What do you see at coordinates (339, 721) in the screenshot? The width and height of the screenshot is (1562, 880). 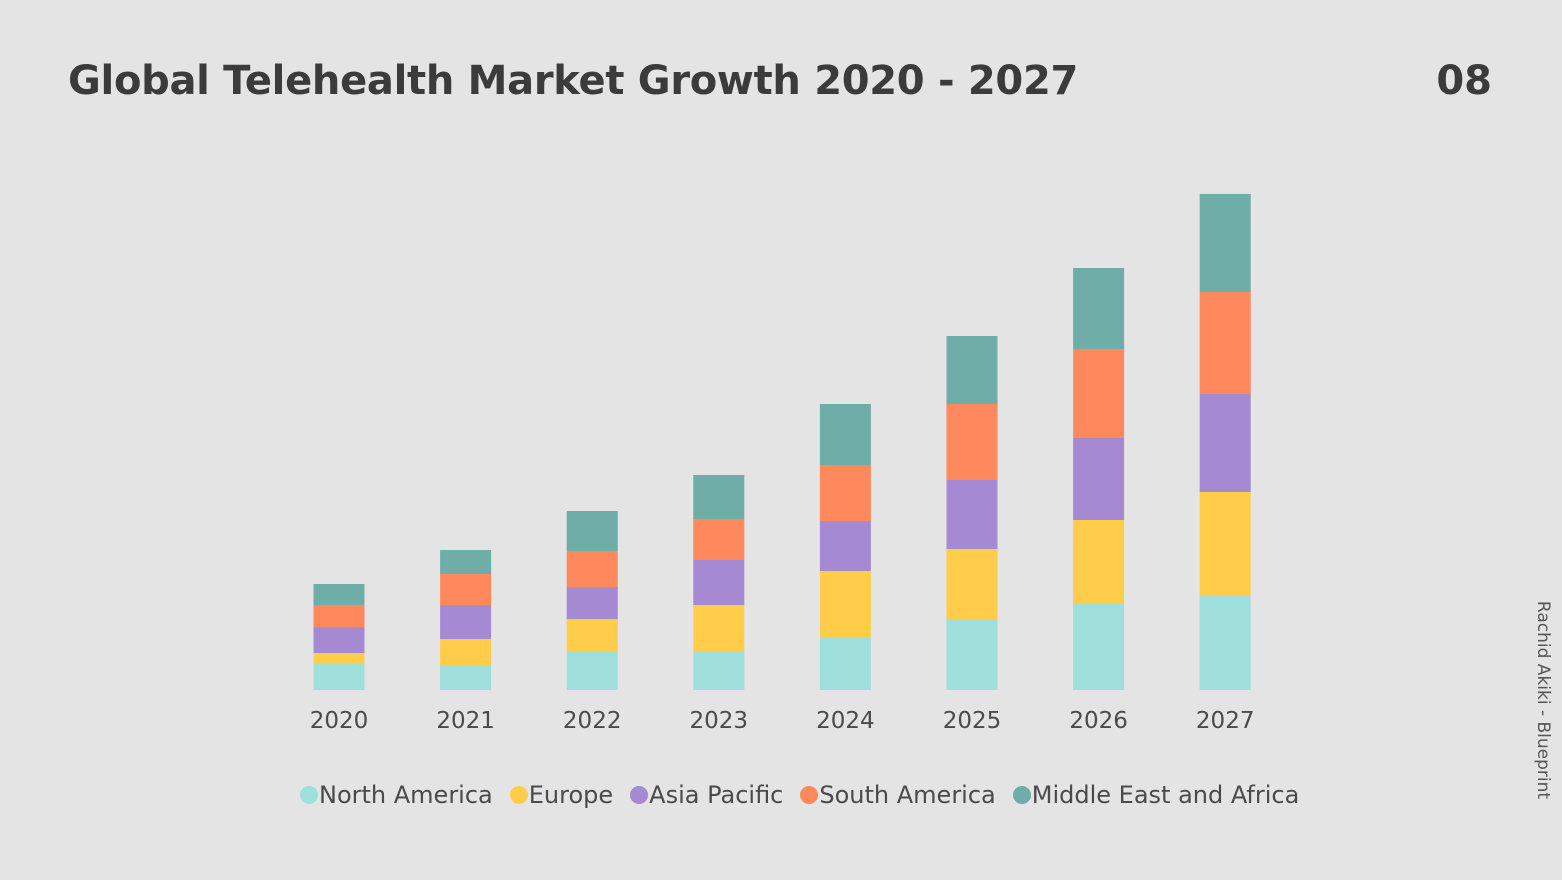 I see `x-tick-label-2020: 2020` at bounding box center [339, 721].